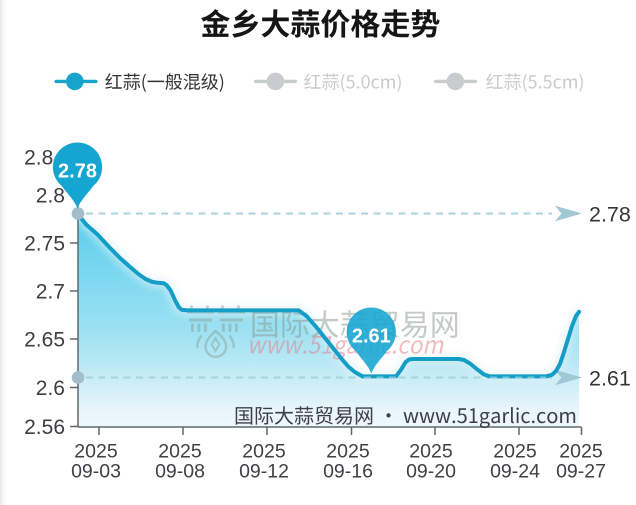 The width and height of the screenshot is (636, 505). I want to click on svg-text: 09-24, so click(515, 471).